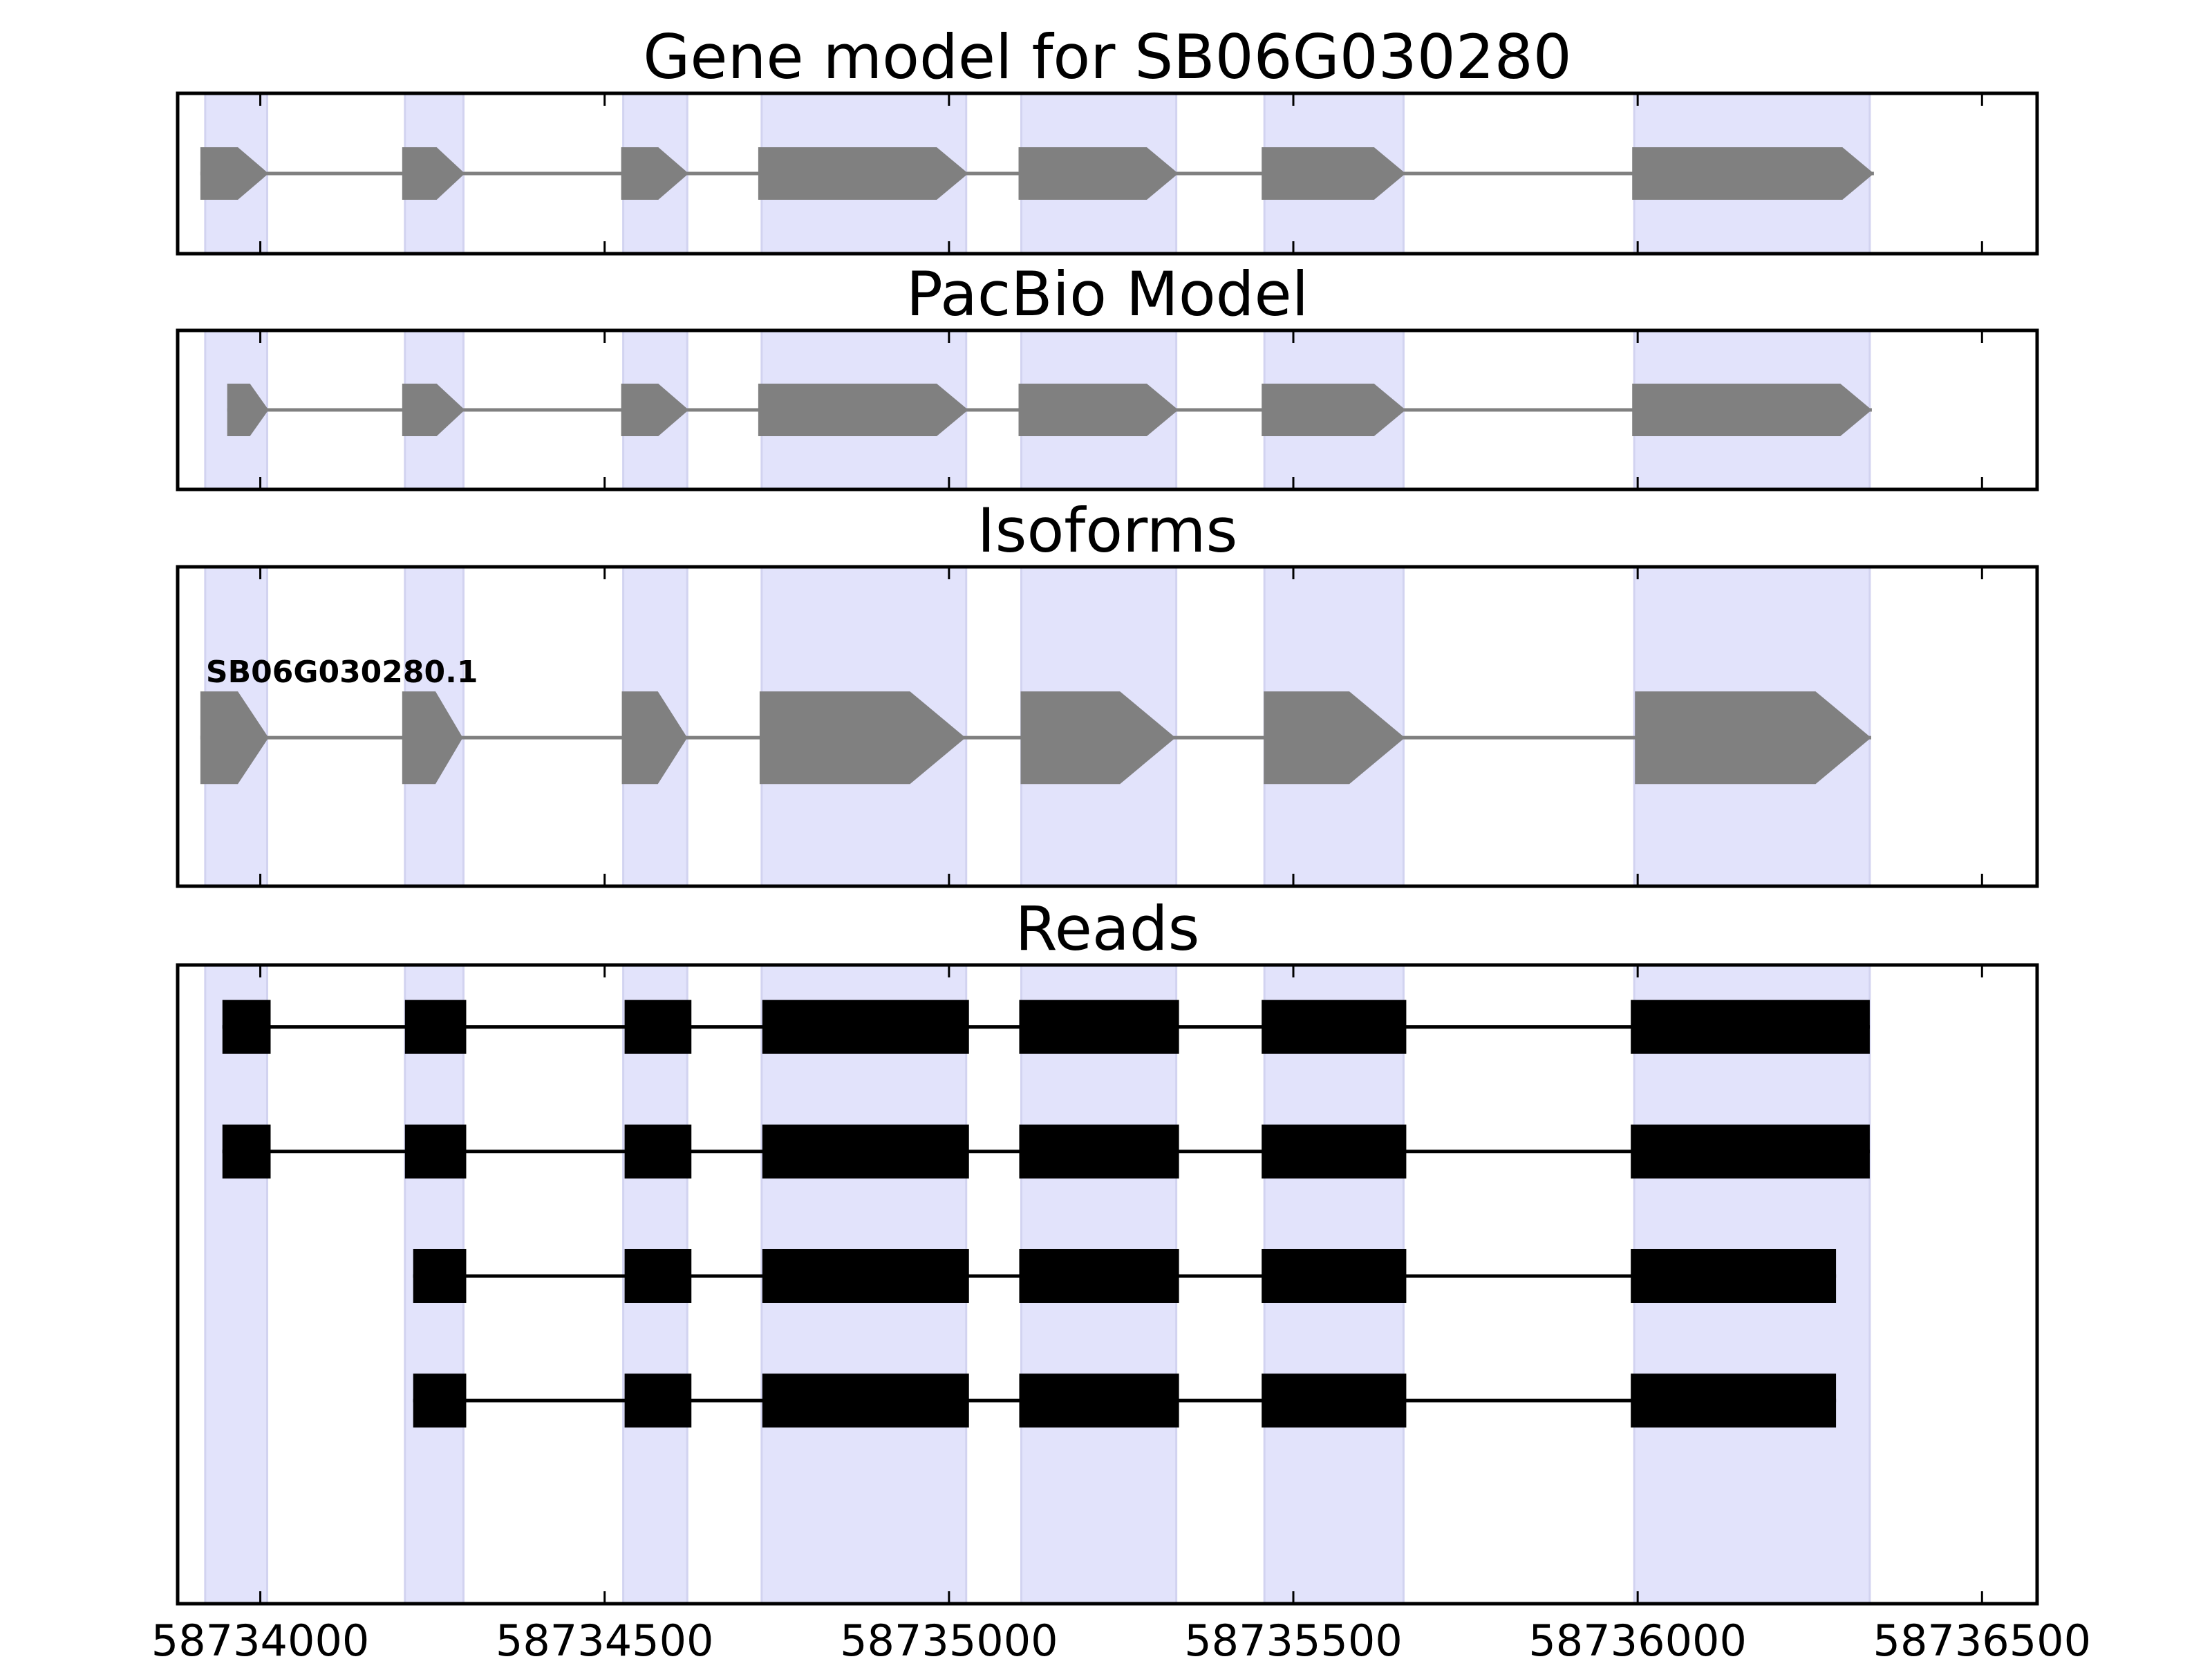 This screenshot has height=1659, width=2212. What do you see at coordinates (1107, 929) in the screenshot?
I see `panel-title: Reads` at bounding box center [1107, 929].